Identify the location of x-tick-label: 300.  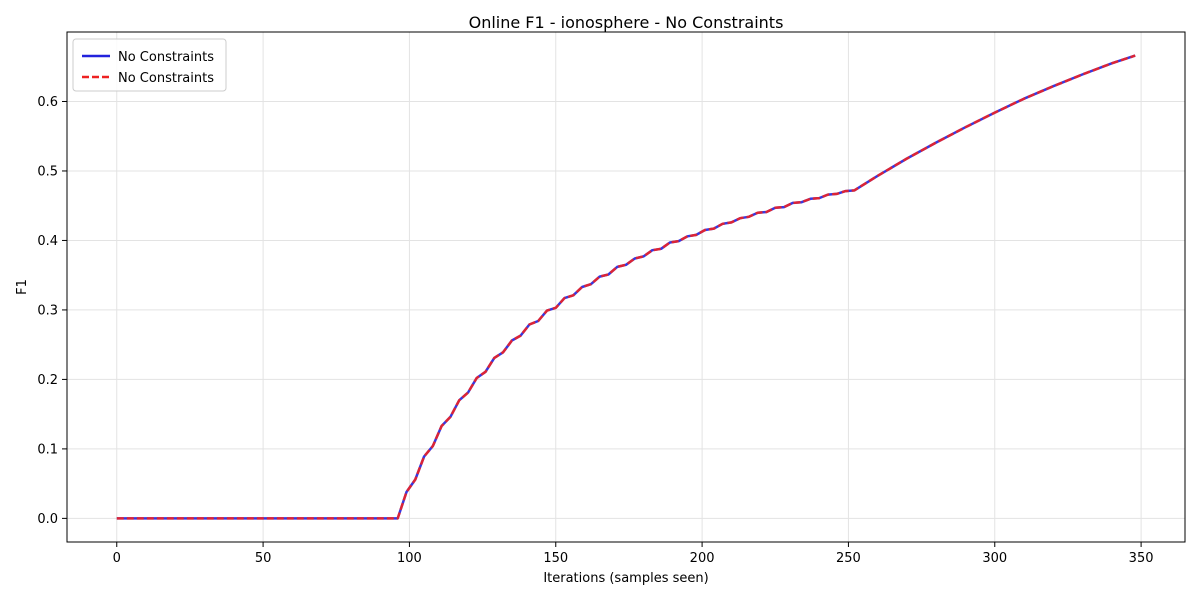
(994, 558).